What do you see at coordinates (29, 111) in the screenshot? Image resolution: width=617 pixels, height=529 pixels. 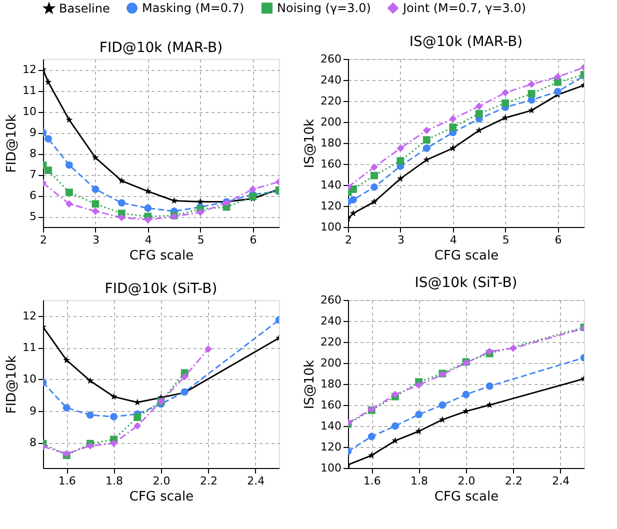 I see `y-tick-label: 10` at bounding box center [29, 111].